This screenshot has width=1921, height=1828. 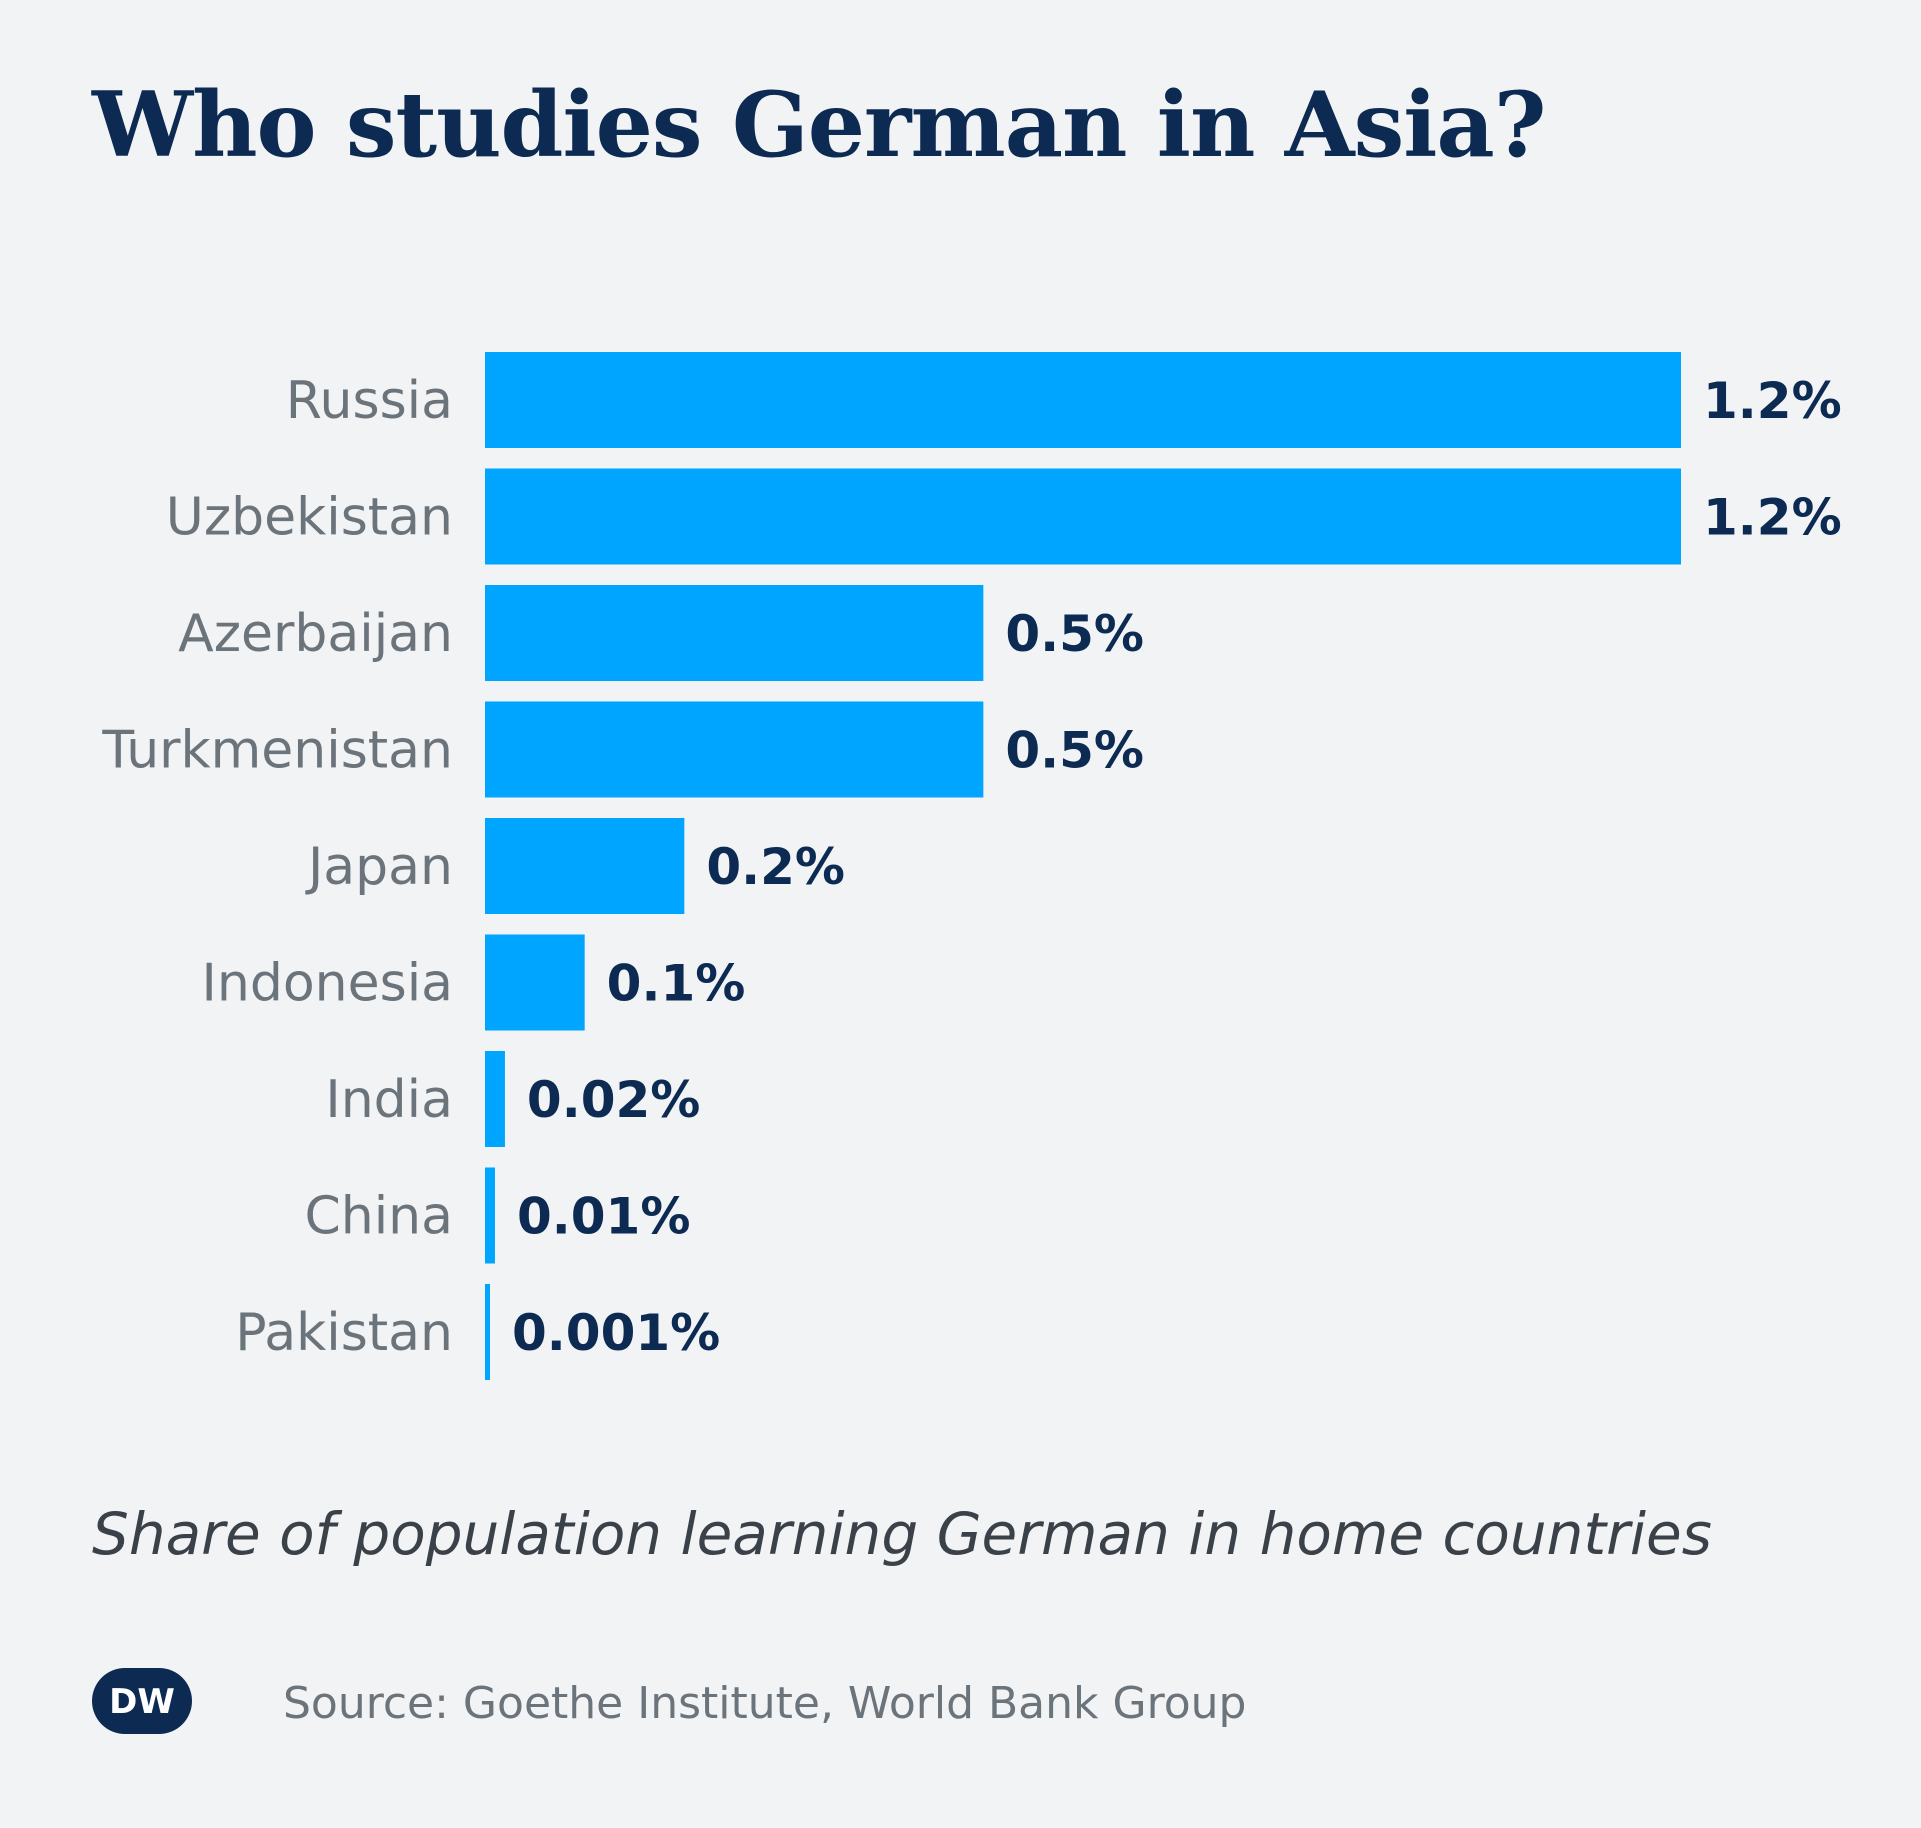 I want to click on value-label-turkmenistan: 0.5%, so click(x=1074, y=751).